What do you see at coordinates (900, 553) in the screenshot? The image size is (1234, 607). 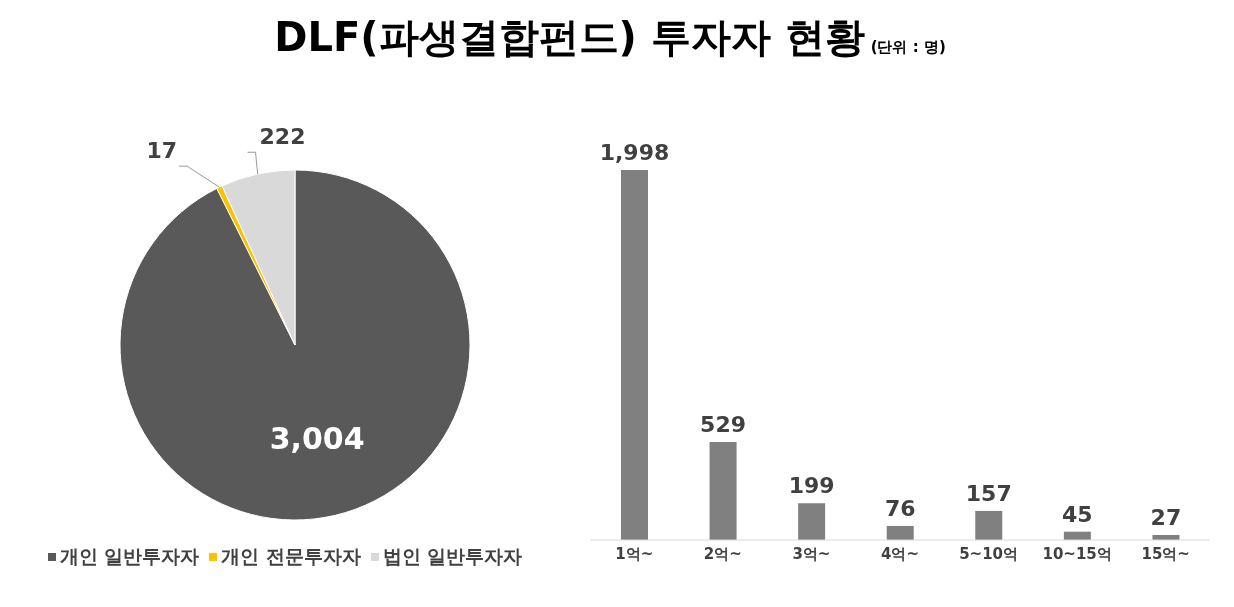 I see `x-tick-label: 4억~` at bounding box center [900, 553].